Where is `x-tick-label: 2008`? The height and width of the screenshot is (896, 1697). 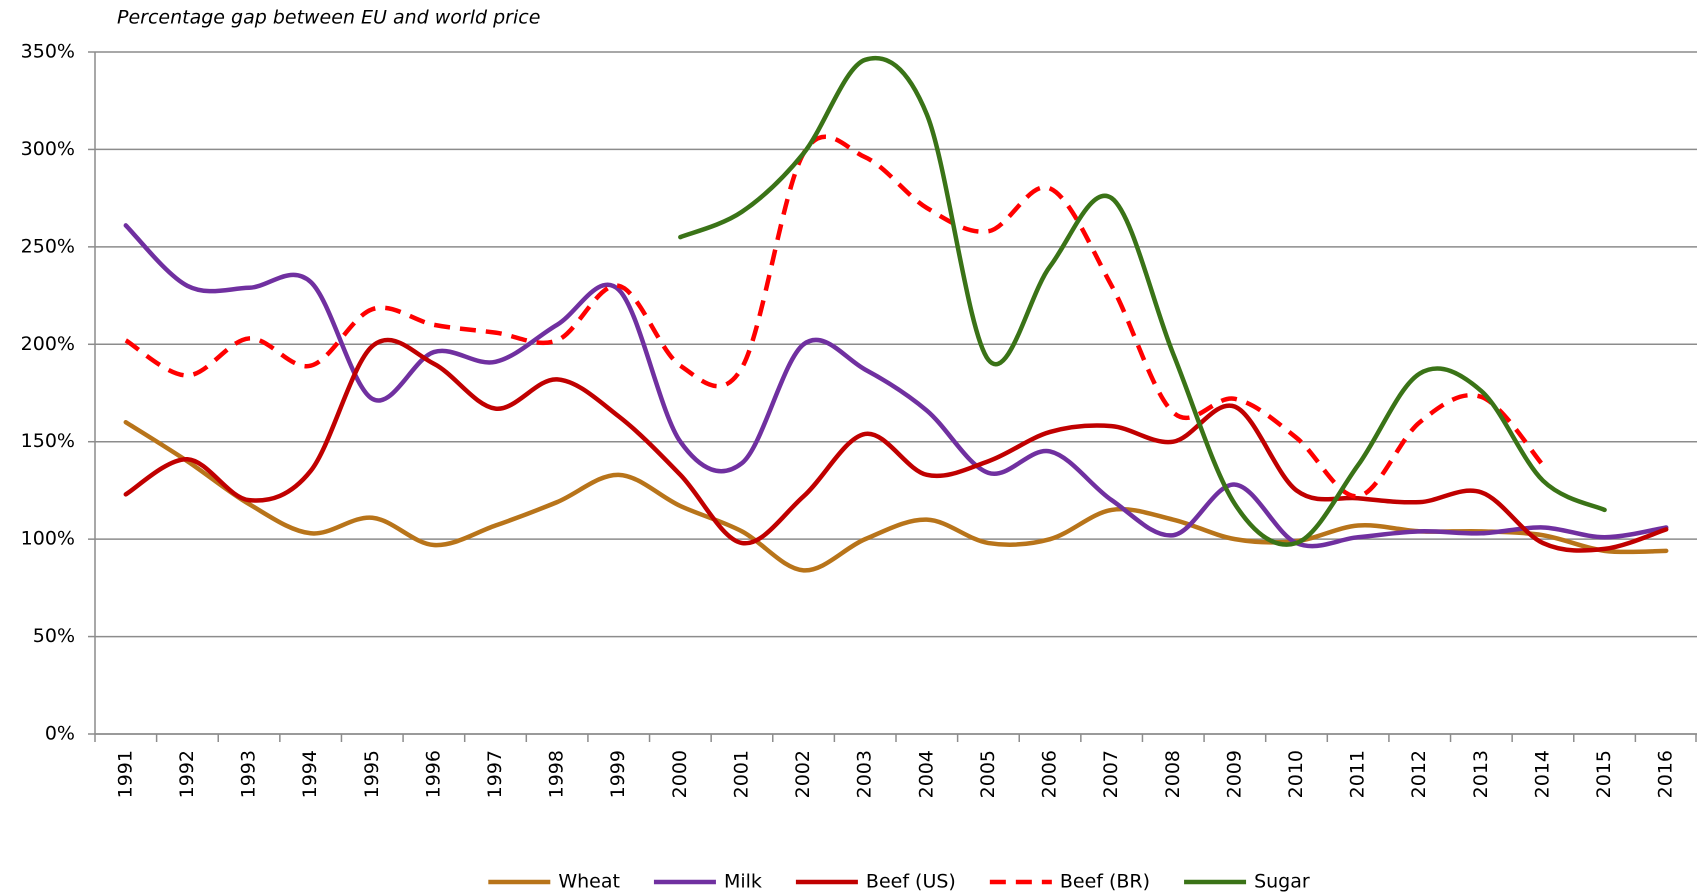 x-tick-label: 2008 is located at coordinates (1173, 774).